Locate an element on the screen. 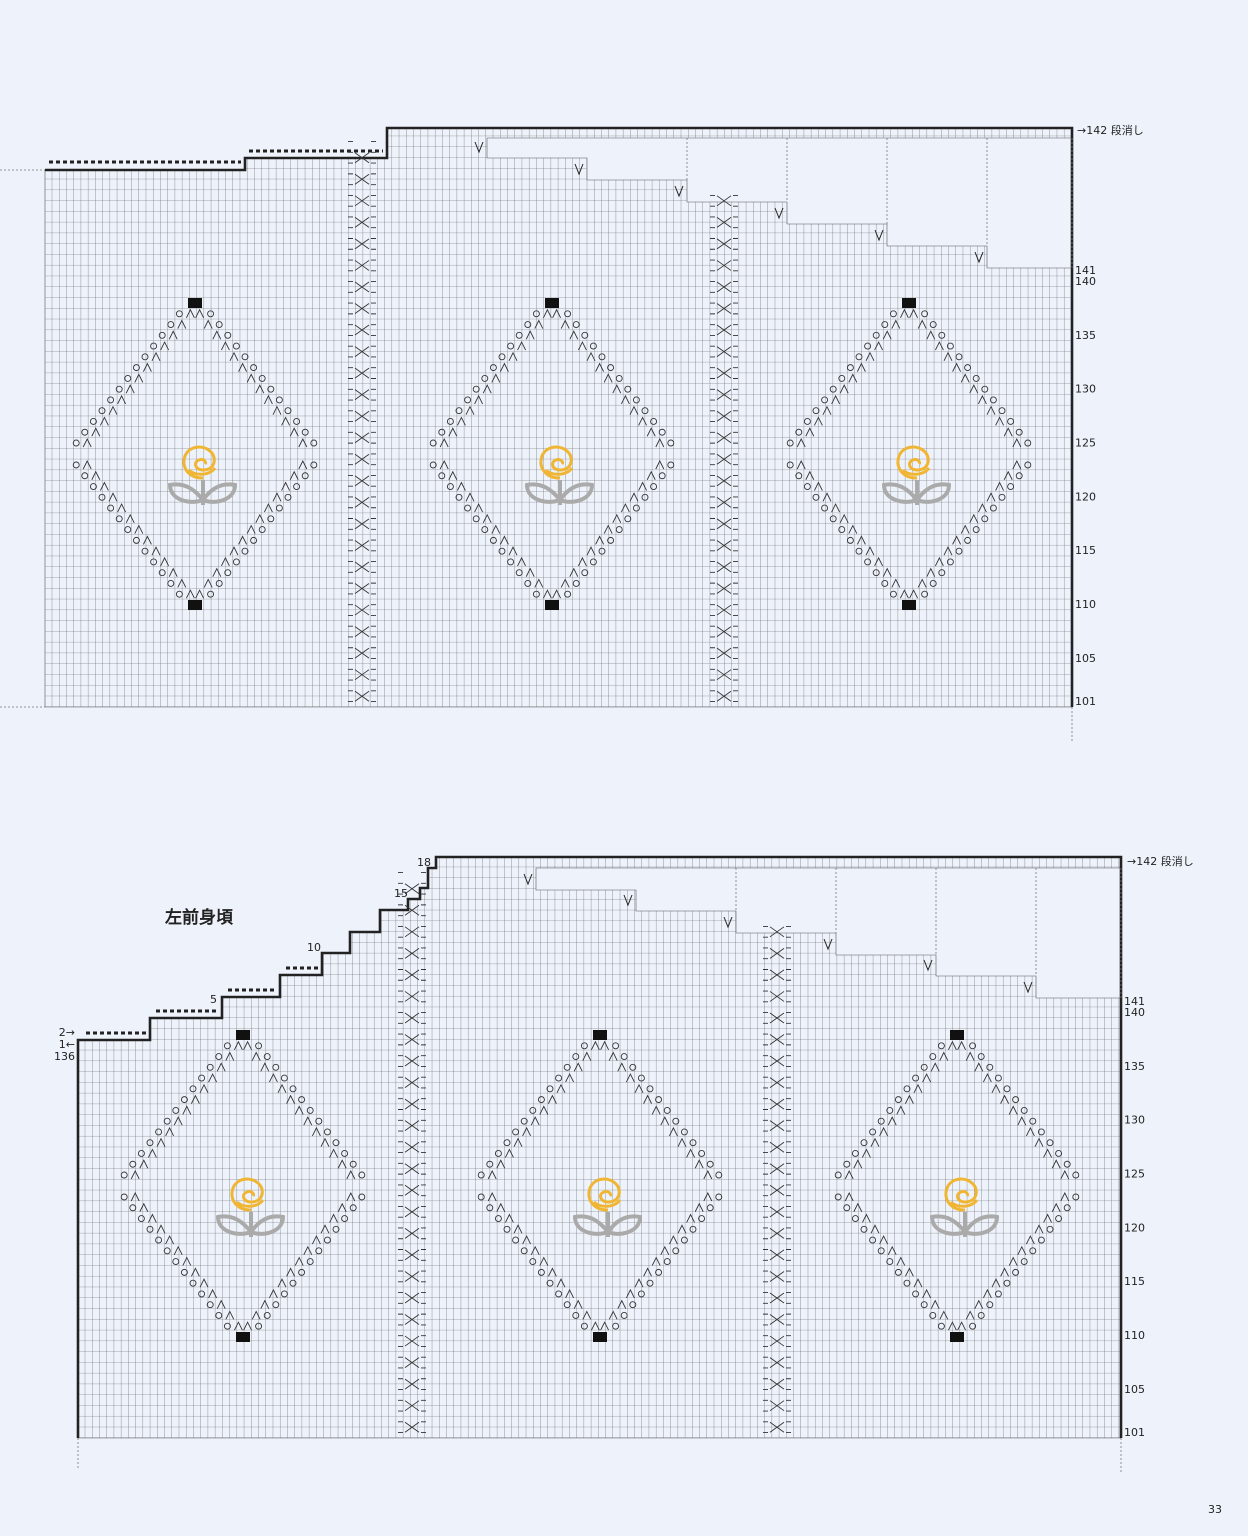 Image resolution: width=1248 pixels, height=1536 pixels. row-number: 140 is located at coordinates (1085, 281).